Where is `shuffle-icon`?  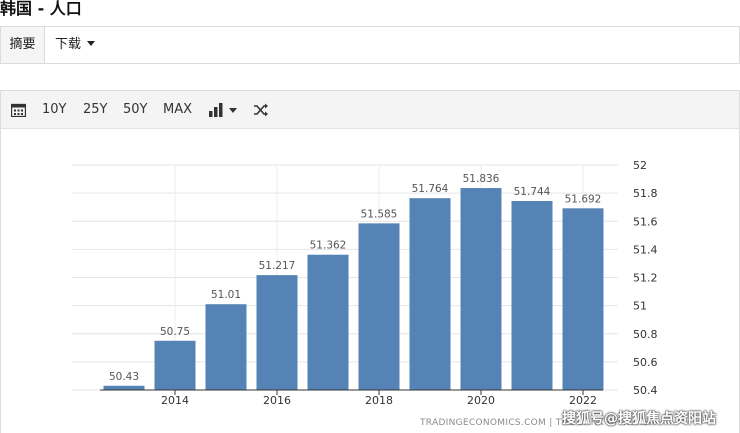
shuffle-icon is located at coordinates (261, 110).